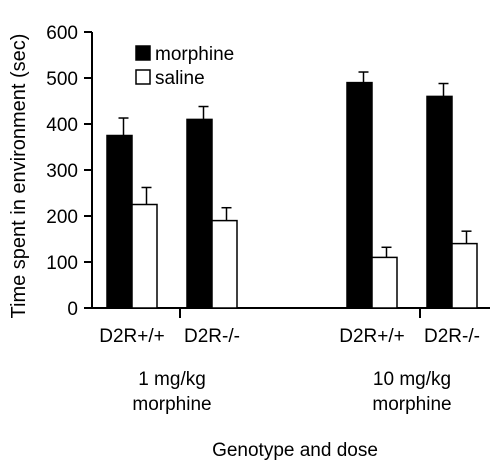  Describe the element at coordinates (62, 263) in the screenshot. I see `y-tick-label: 100` at that location.